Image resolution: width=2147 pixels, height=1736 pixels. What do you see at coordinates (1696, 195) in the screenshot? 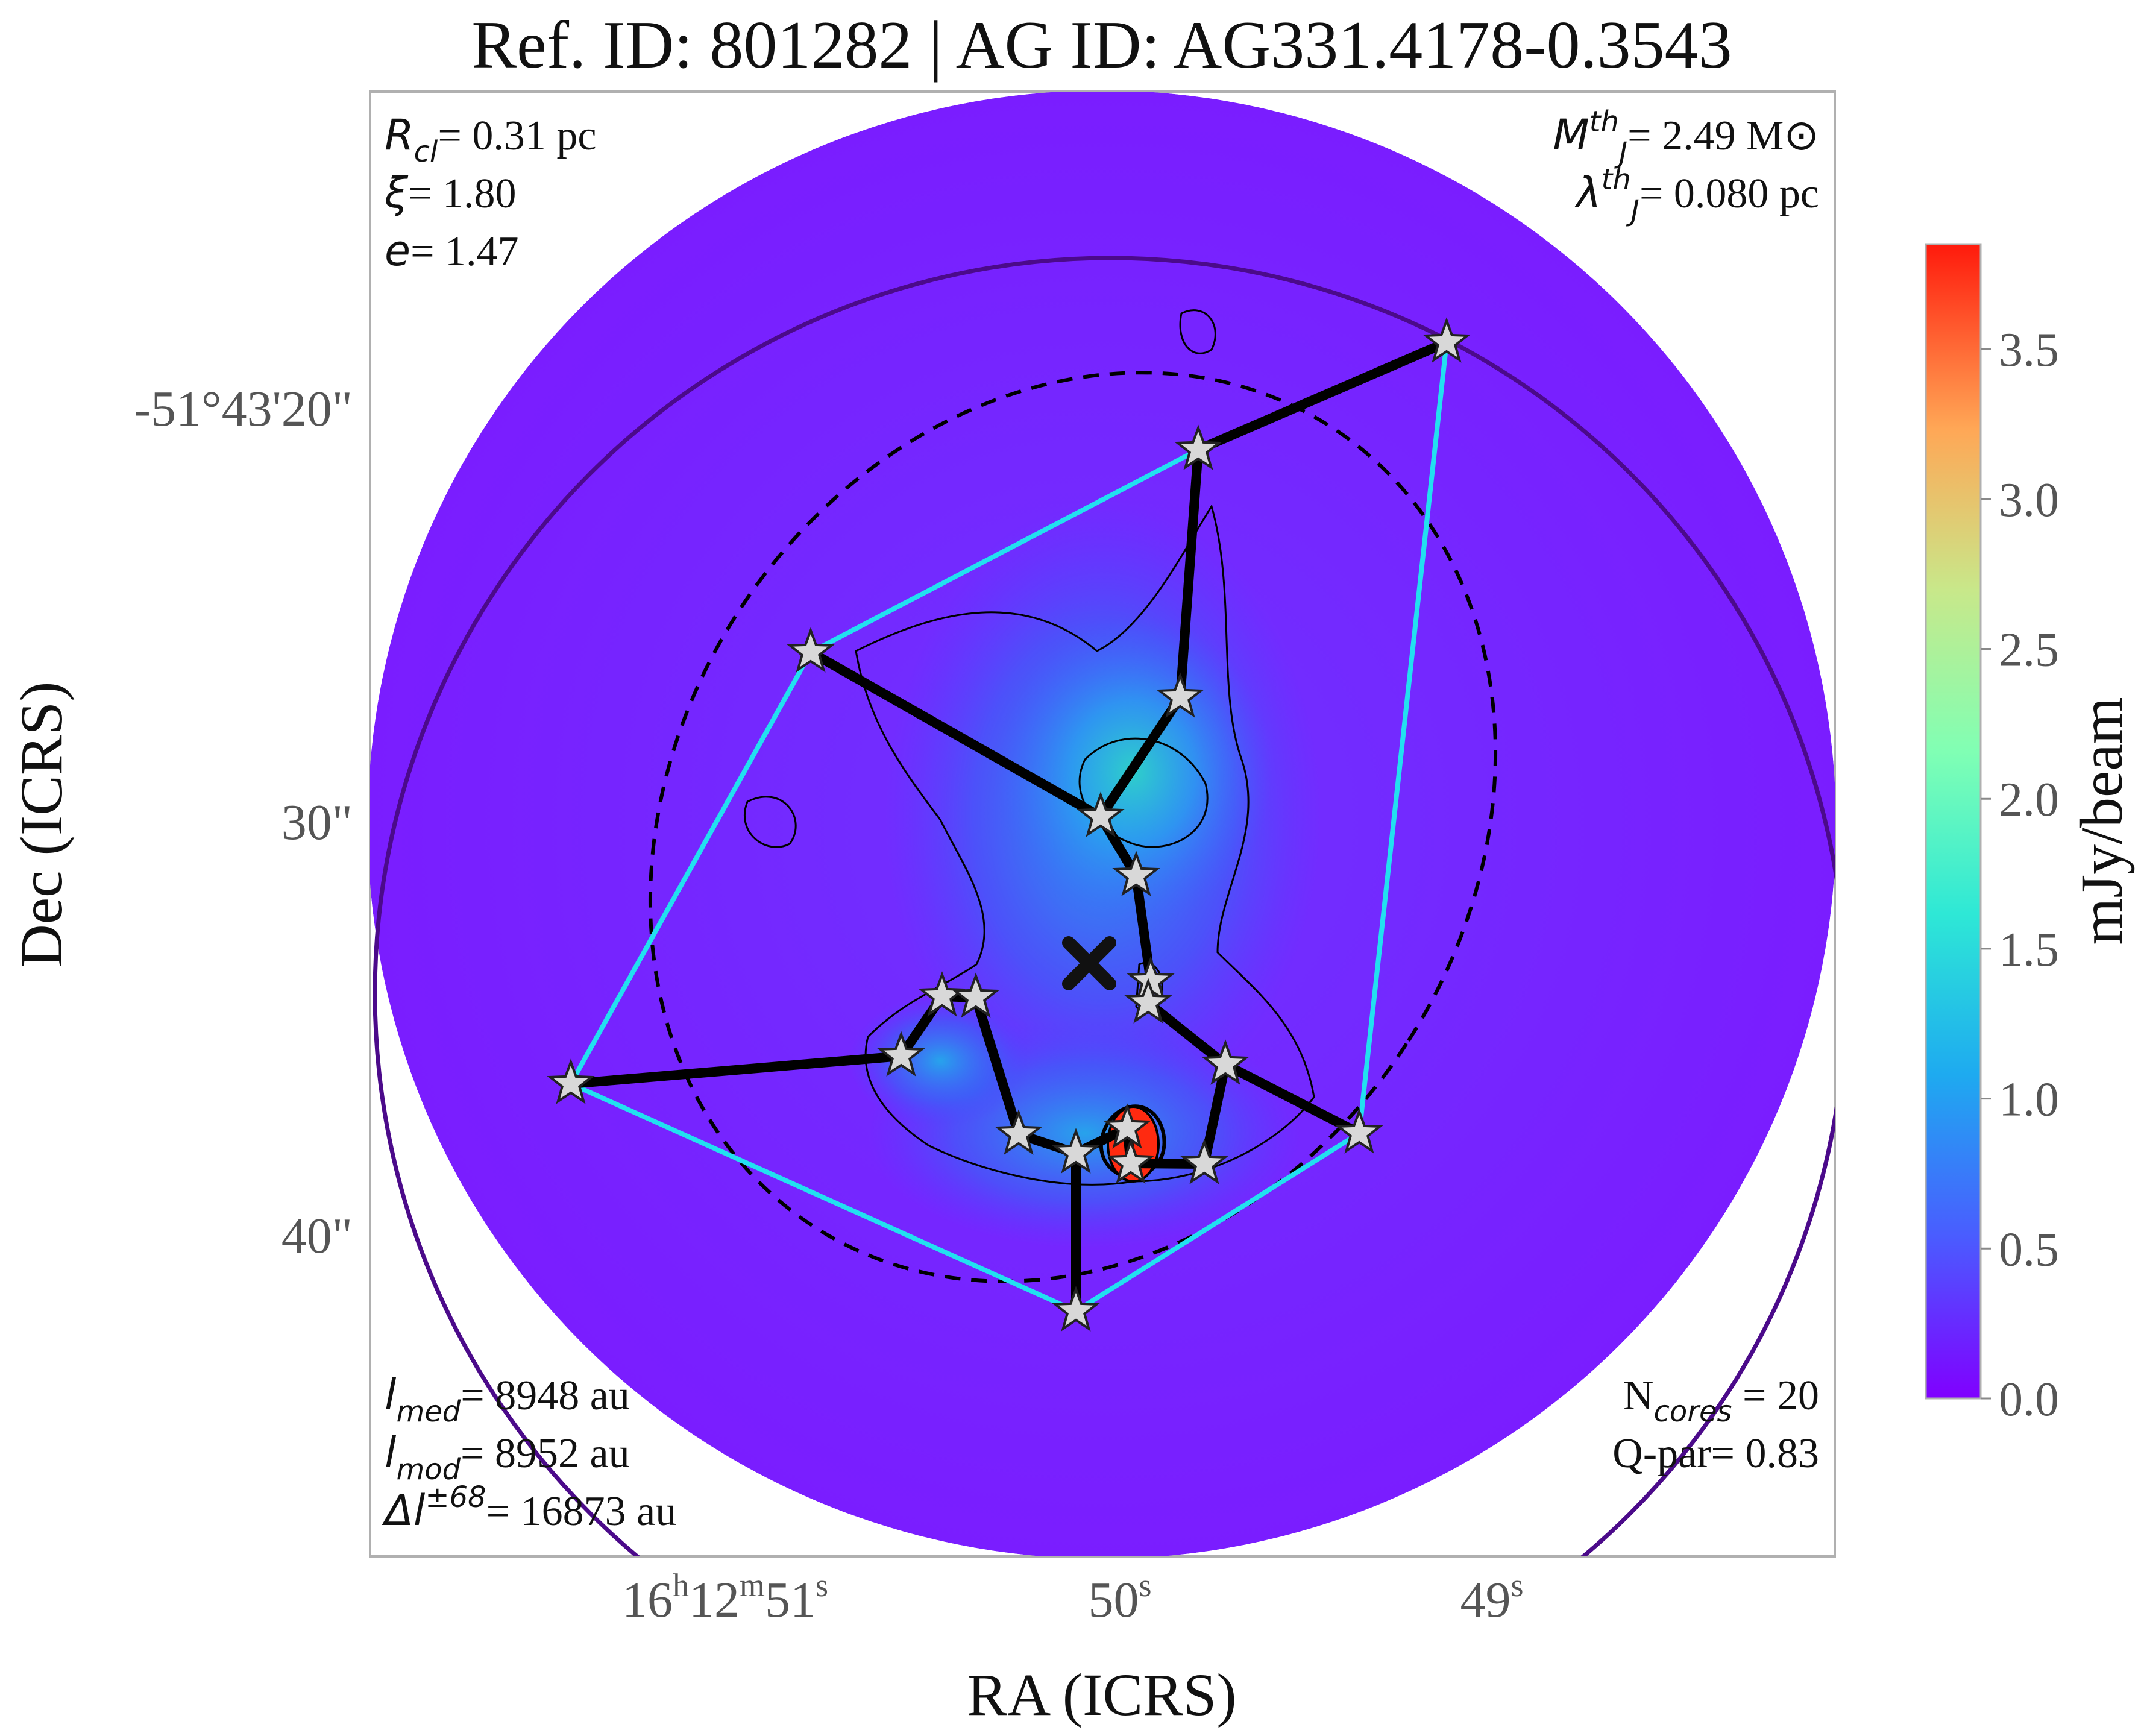
I see `annotation-text: λthJ= 0.080 pc` at bounding box center [1696, 195].